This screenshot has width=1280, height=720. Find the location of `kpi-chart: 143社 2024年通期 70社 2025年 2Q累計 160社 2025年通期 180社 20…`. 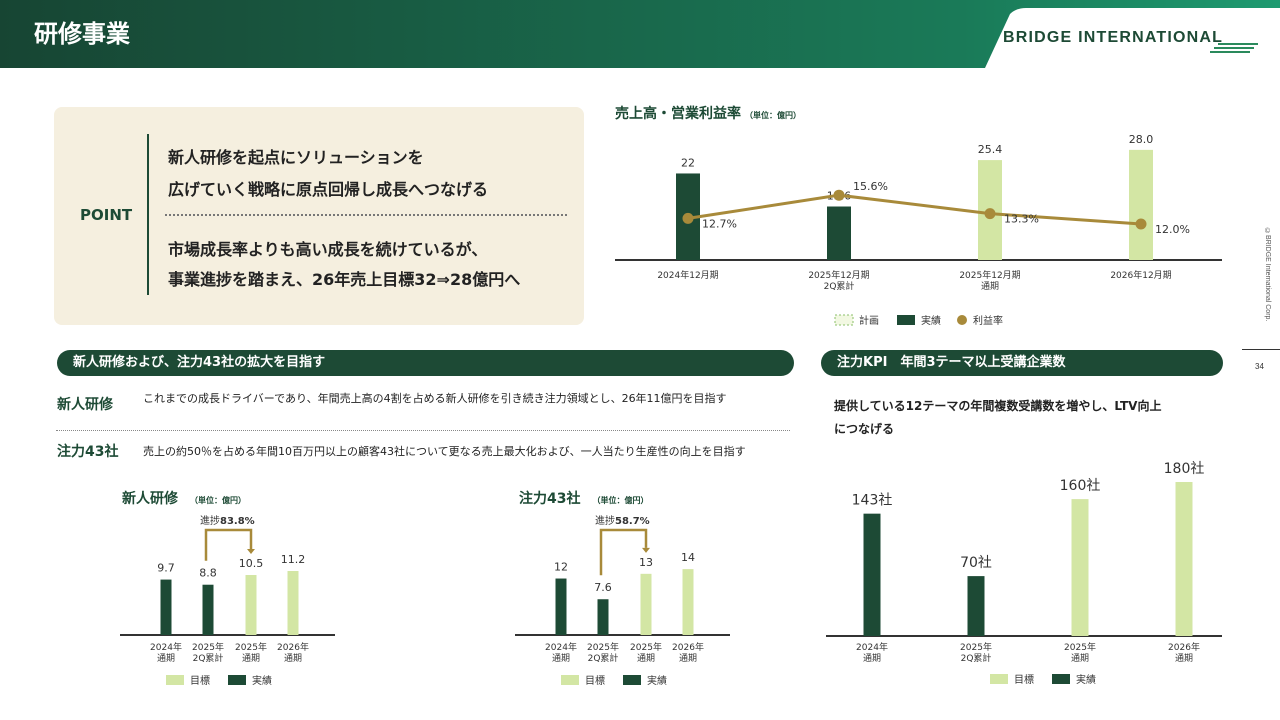

kpi-chart: 143社 2024年通期 70社 2025年 2Q累計 160社 2025年通期 180社 20… is located at coordinates (1024, 573).